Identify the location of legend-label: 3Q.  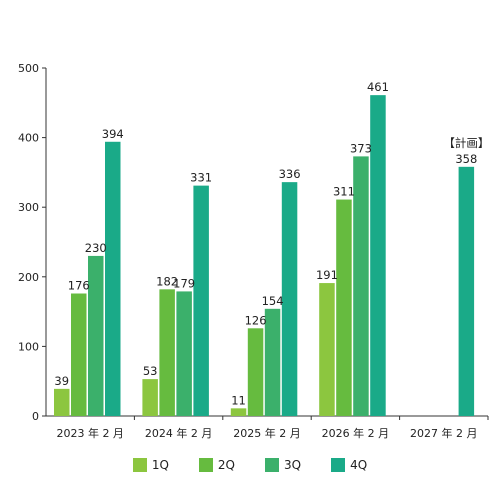
(293, 465).